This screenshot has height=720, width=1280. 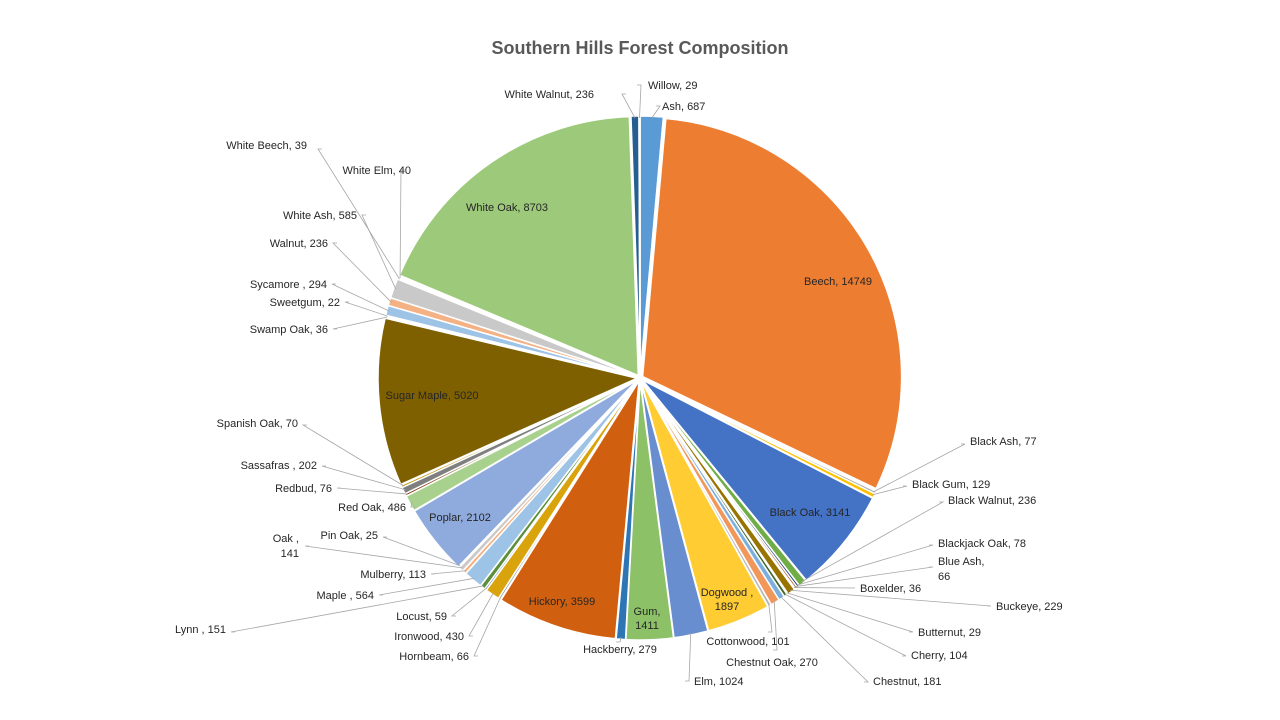 I want to click on leader-line-elm, so click(x=688, y=657).